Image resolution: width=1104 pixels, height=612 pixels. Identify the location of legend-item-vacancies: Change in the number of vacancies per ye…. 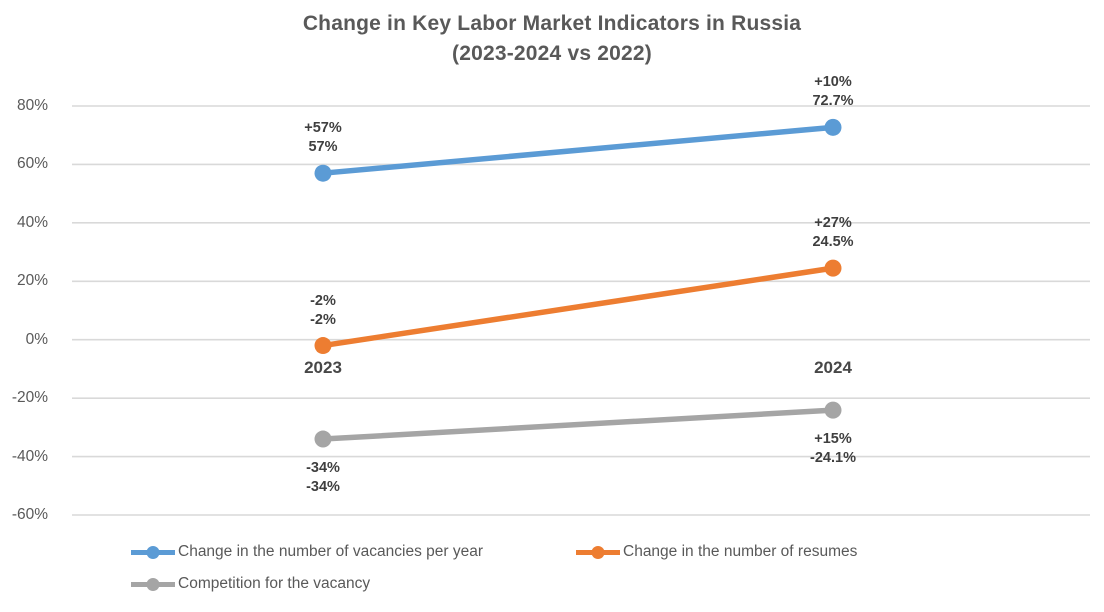
(307, 552).